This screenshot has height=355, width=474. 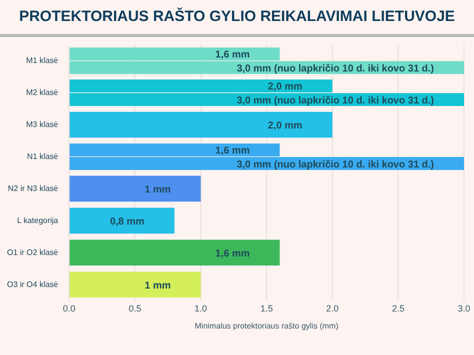 I want to click on x-axis-title: Minimalus protektoriaus rašto gylis (mm), so click(x=266, y=325).